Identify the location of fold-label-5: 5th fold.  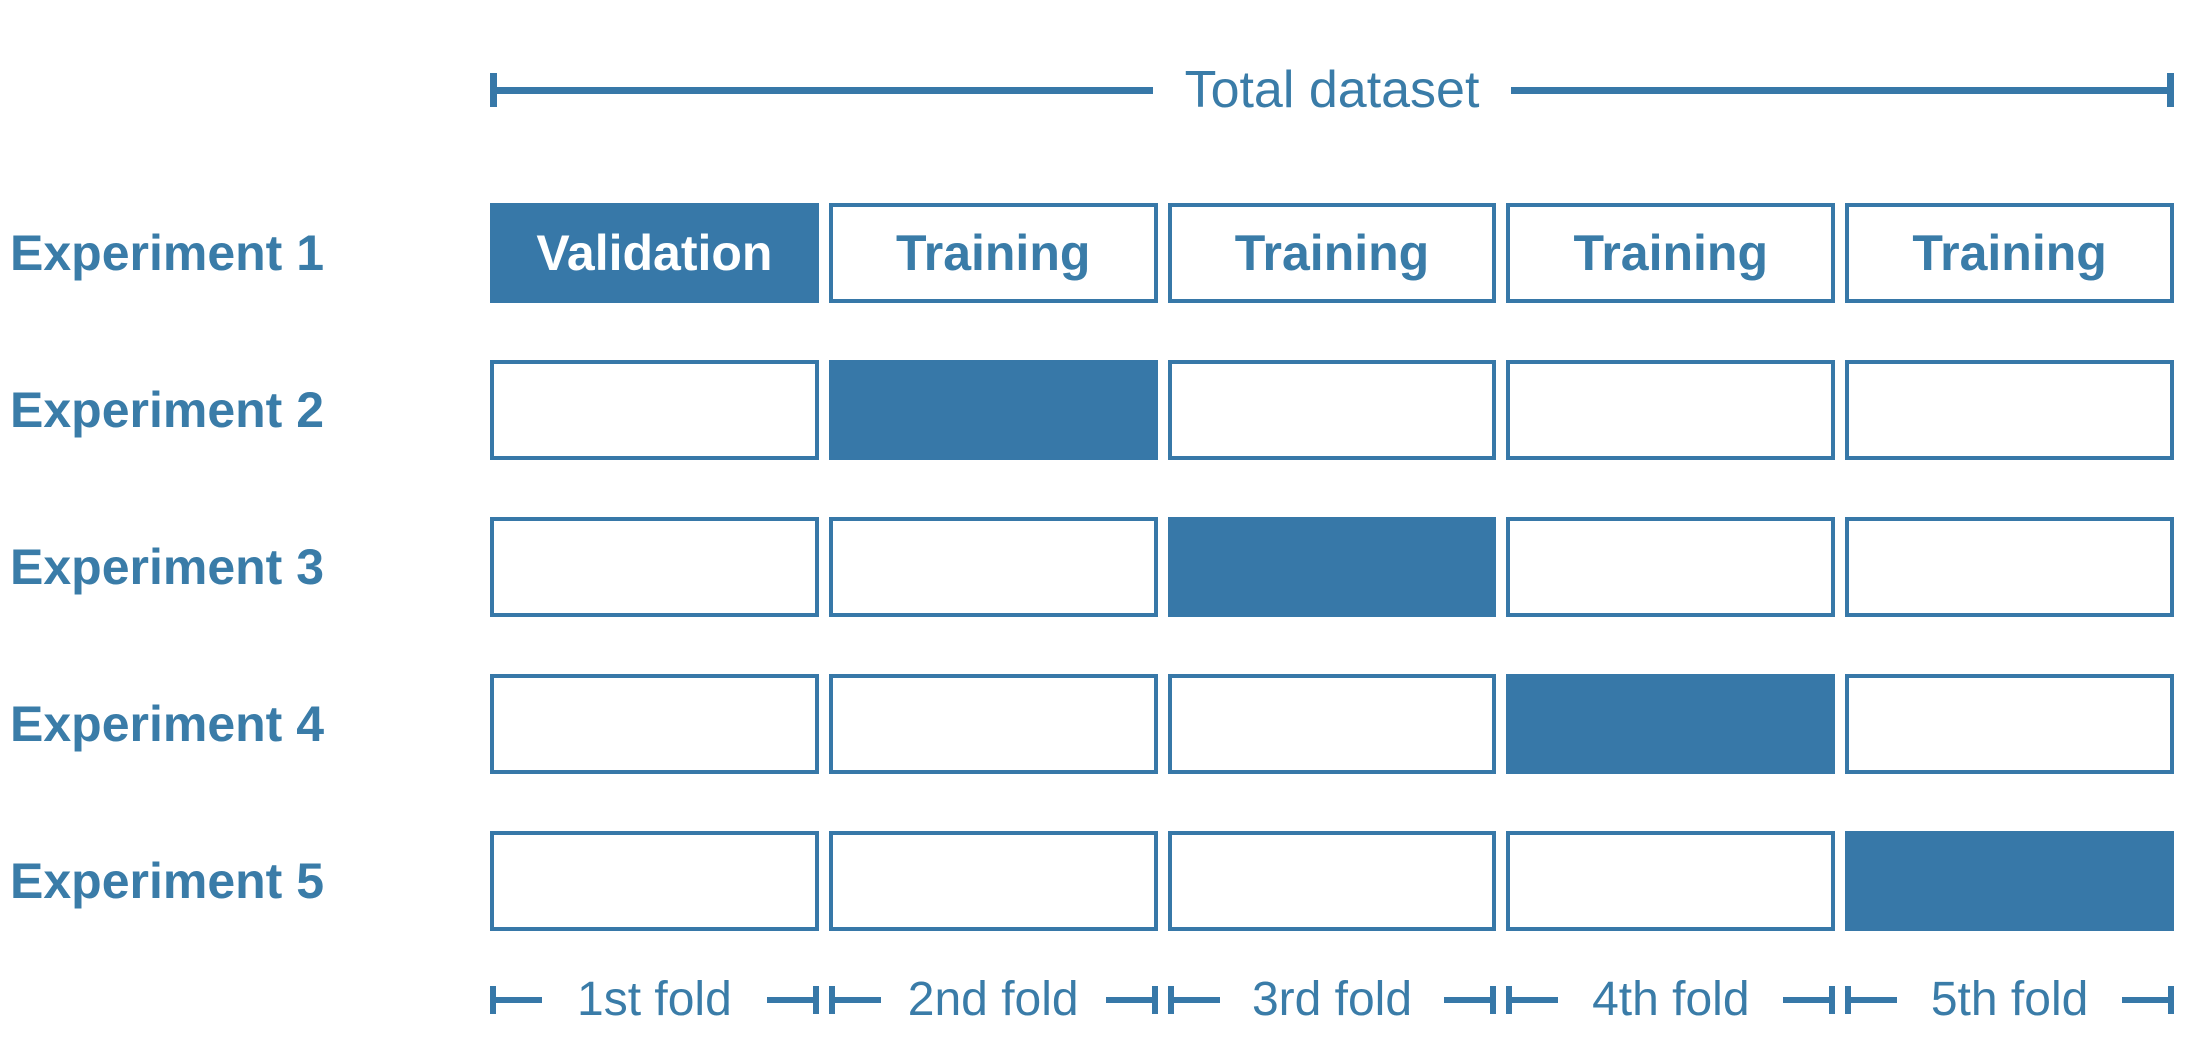
(2009, 1000).